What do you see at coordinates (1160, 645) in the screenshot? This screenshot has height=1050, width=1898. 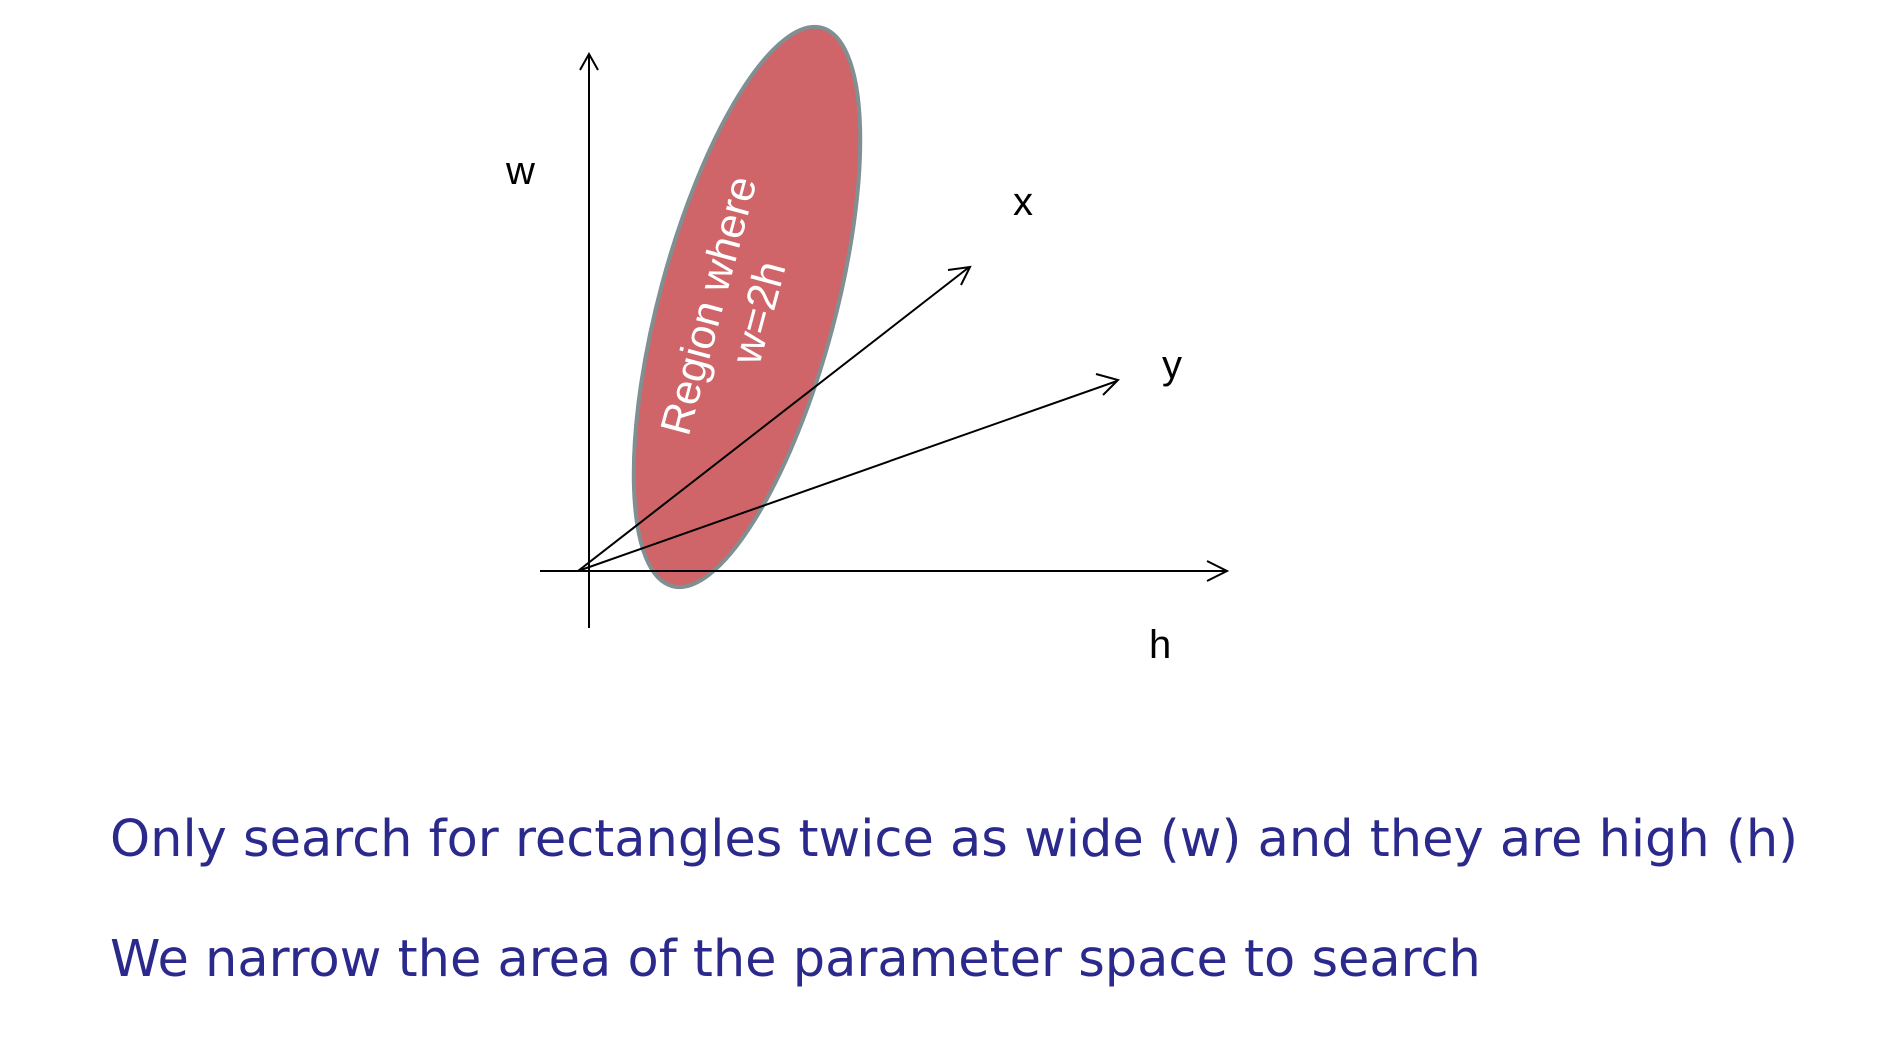 I see `h-axis-label: h` at bounding box center [1160, 645].